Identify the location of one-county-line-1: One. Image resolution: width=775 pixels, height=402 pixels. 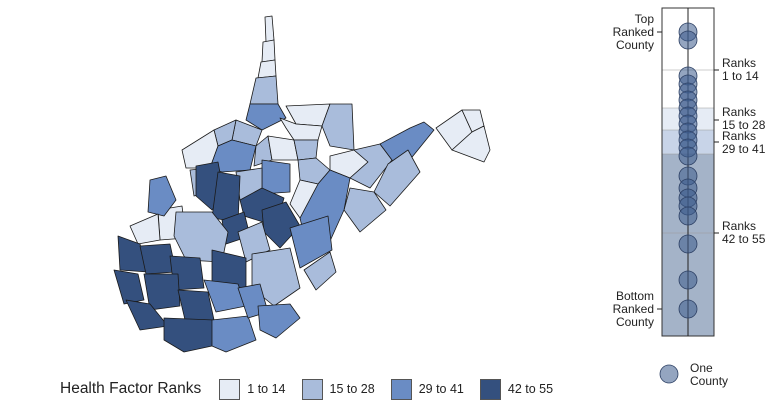
(701, 368).